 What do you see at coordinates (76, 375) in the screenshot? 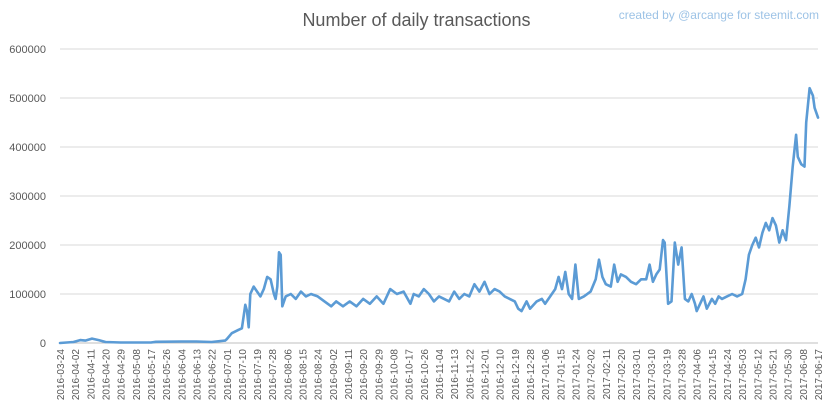
I see `x-tick-label: 2016-04-02` at bounding box center [76, 375].